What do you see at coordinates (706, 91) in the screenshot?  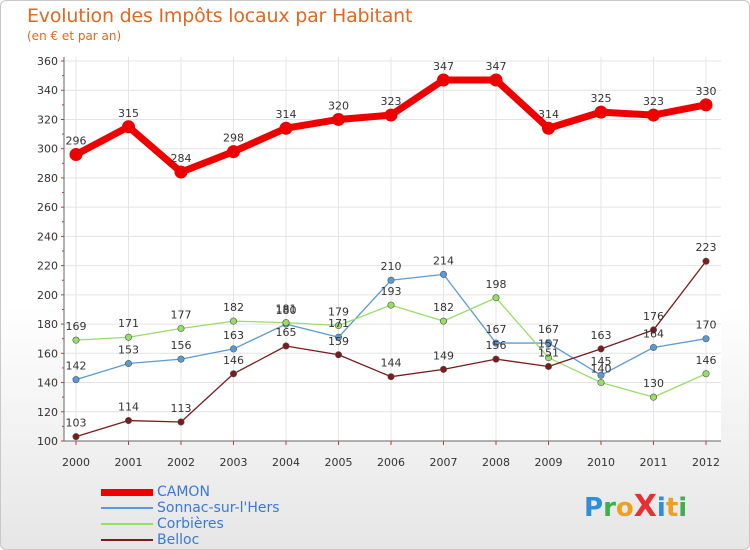 I see `data-label: 330` at bounding box center [706, 91].